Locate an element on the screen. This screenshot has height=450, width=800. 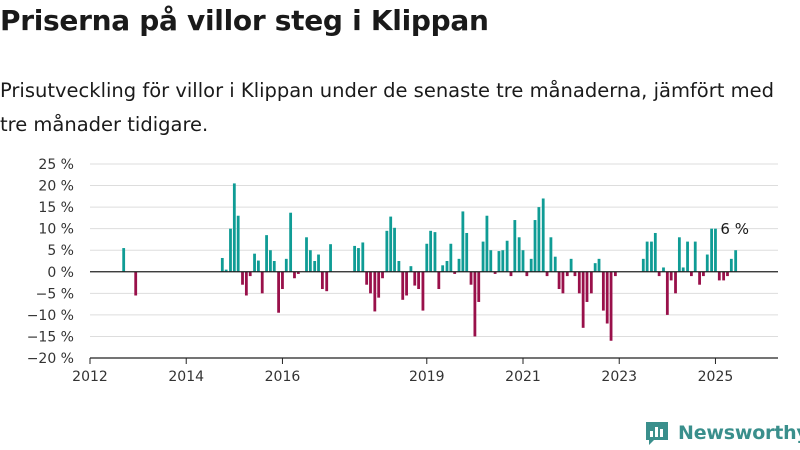
y-tick-label: −5 % is located at coordinates (55, 294).